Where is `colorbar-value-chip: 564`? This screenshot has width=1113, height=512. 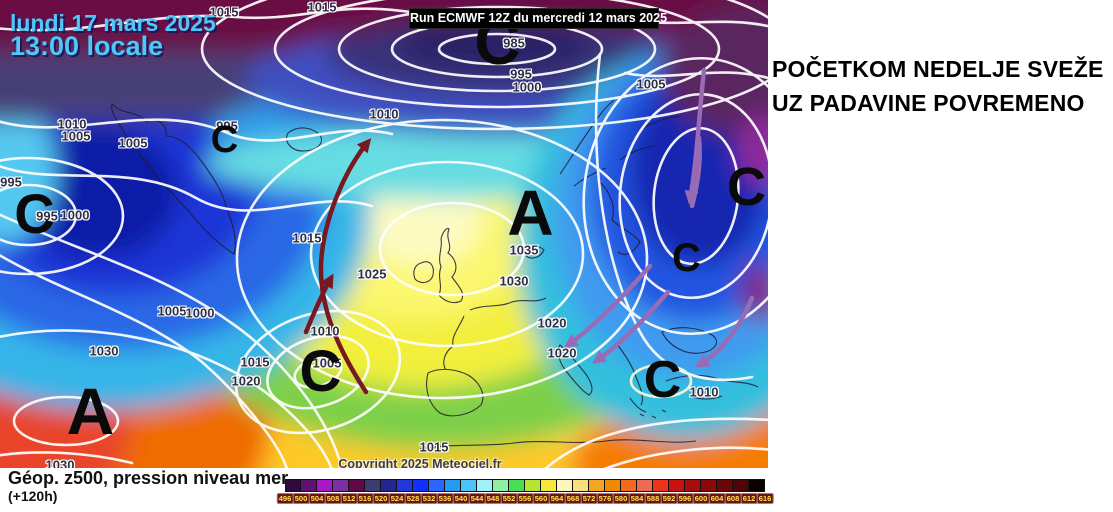
colorbar-value-chip: 564 is located at coordinates (557, 498).